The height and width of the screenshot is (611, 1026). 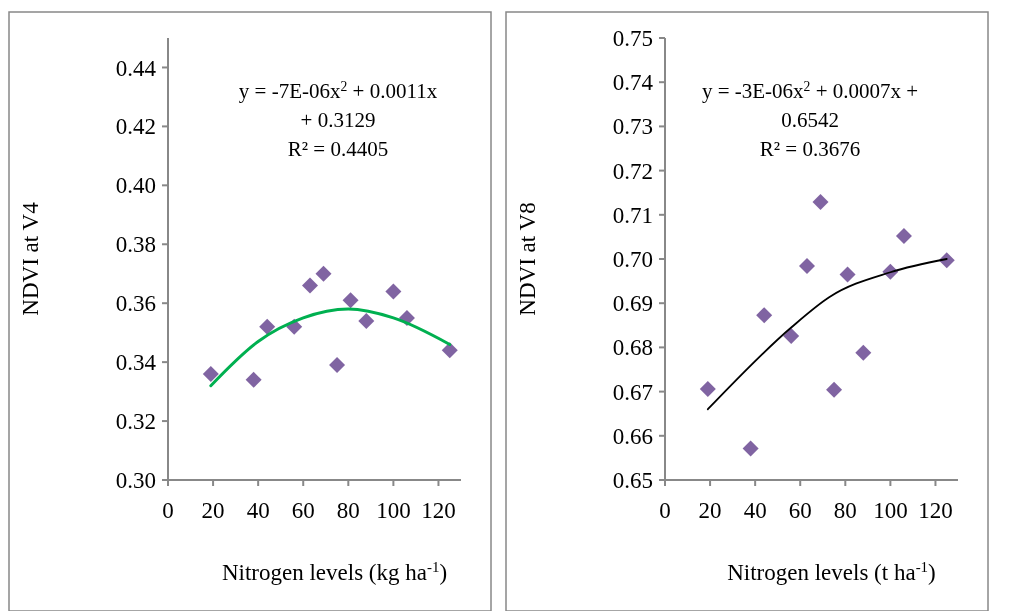 I want to click on y-tick-label: 0.66, so click(x=632, y=436).